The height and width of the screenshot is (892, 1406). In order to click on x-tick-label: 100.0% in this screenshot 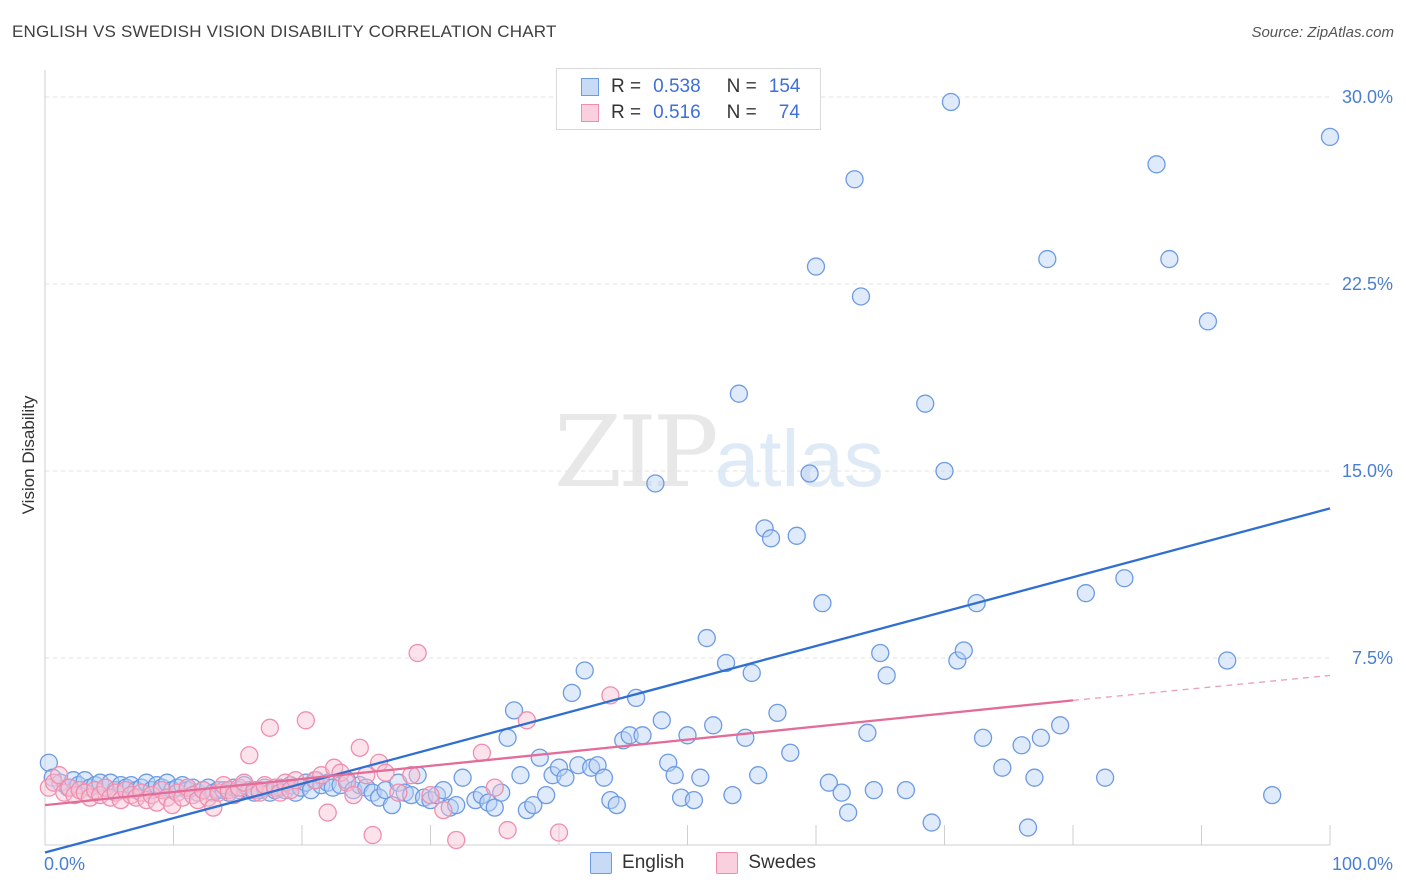, I will do `click(1362, 864)`.